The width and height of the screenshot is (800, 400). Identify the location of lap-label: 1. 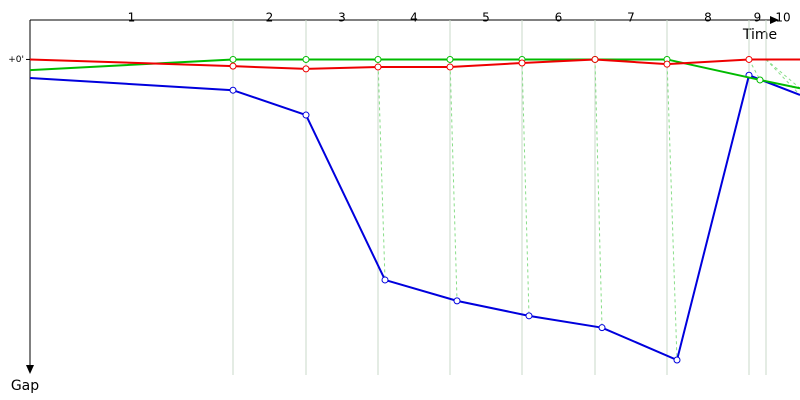
(132, 18).